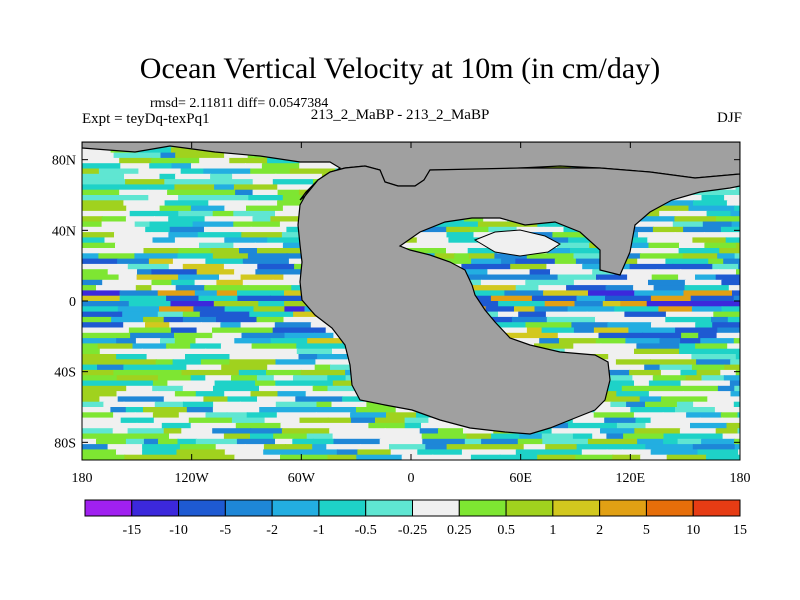  Describe the element at coordinates (389, 508) in the screenshot. I see `colorbar-swatch` at that location.